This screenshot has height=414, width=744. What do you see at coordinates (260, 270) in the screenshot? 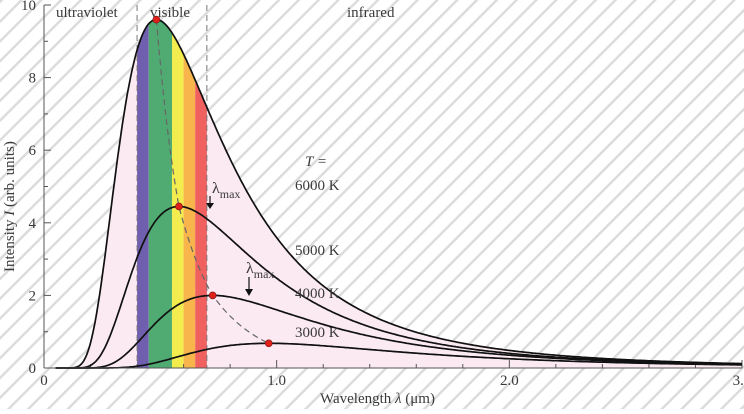
I see `lambda-max-label-4000k: λmax` at bounding box center [260, 270].